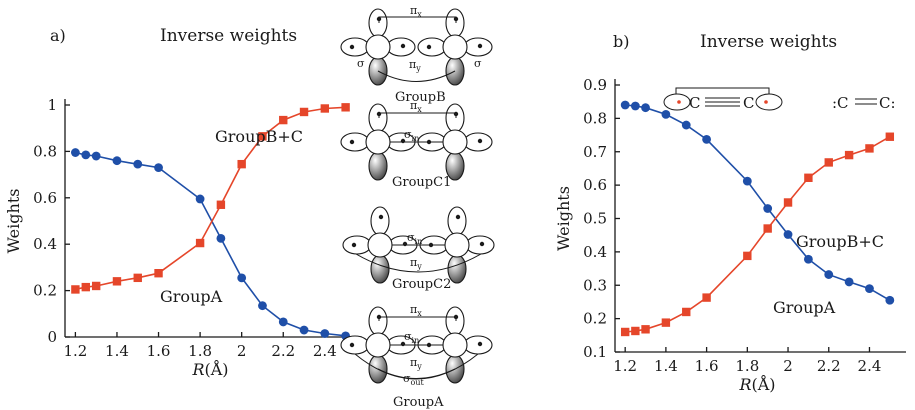  I want to click on diagram-groupb-pi-y: πy, so click(415, 65).